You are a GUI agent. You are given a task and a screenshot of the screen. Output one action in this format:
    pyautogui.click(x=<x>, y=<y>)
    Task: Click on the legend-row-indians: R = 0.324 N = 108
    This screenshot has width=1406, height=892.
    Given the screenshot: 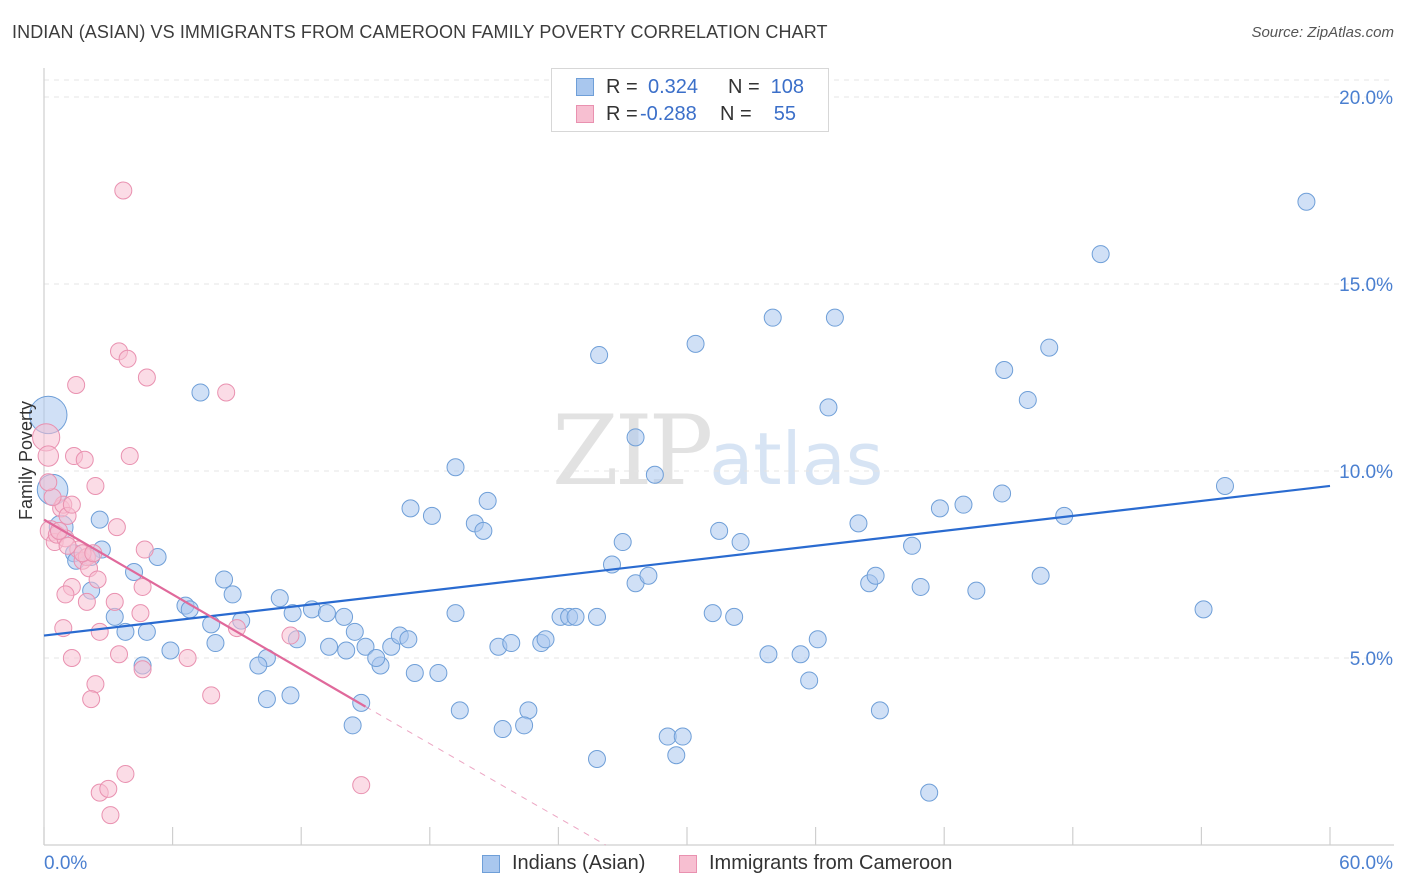 What is the action you would take?
    pyautogui.click(x=690, y=87)
    